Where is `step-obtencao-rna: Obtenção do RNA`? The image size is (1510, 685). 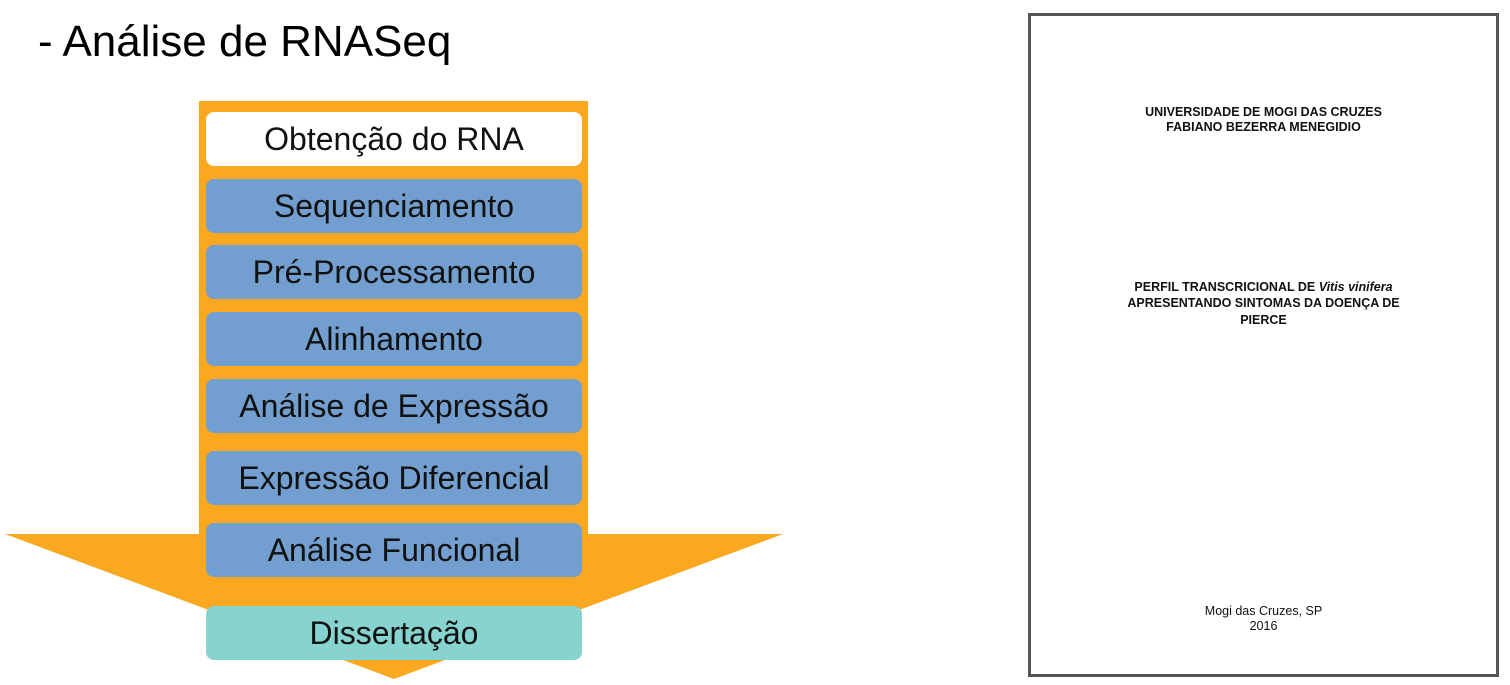 step-obtencao-rna: Obtenção do RNA is located at coordinates (394, 139).